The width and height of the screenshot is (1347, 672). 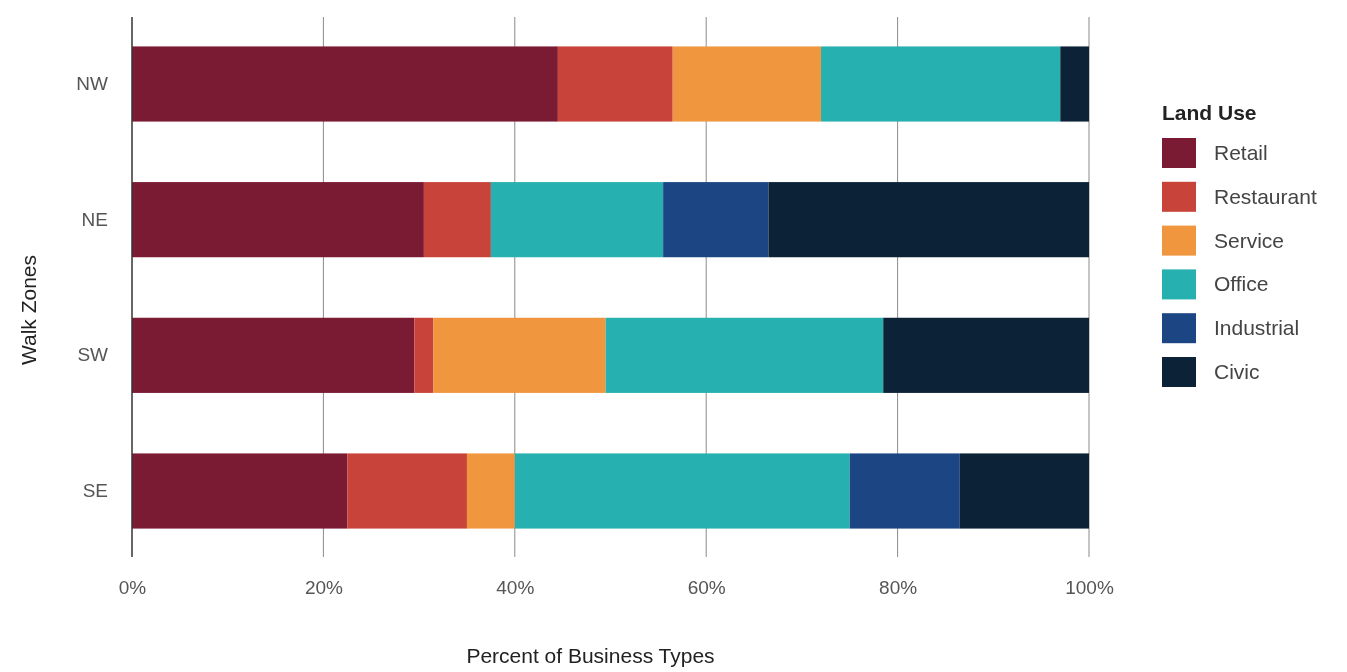 I want to click on x-axis-title: Percent of Business Types, so click(x=590, y=655).